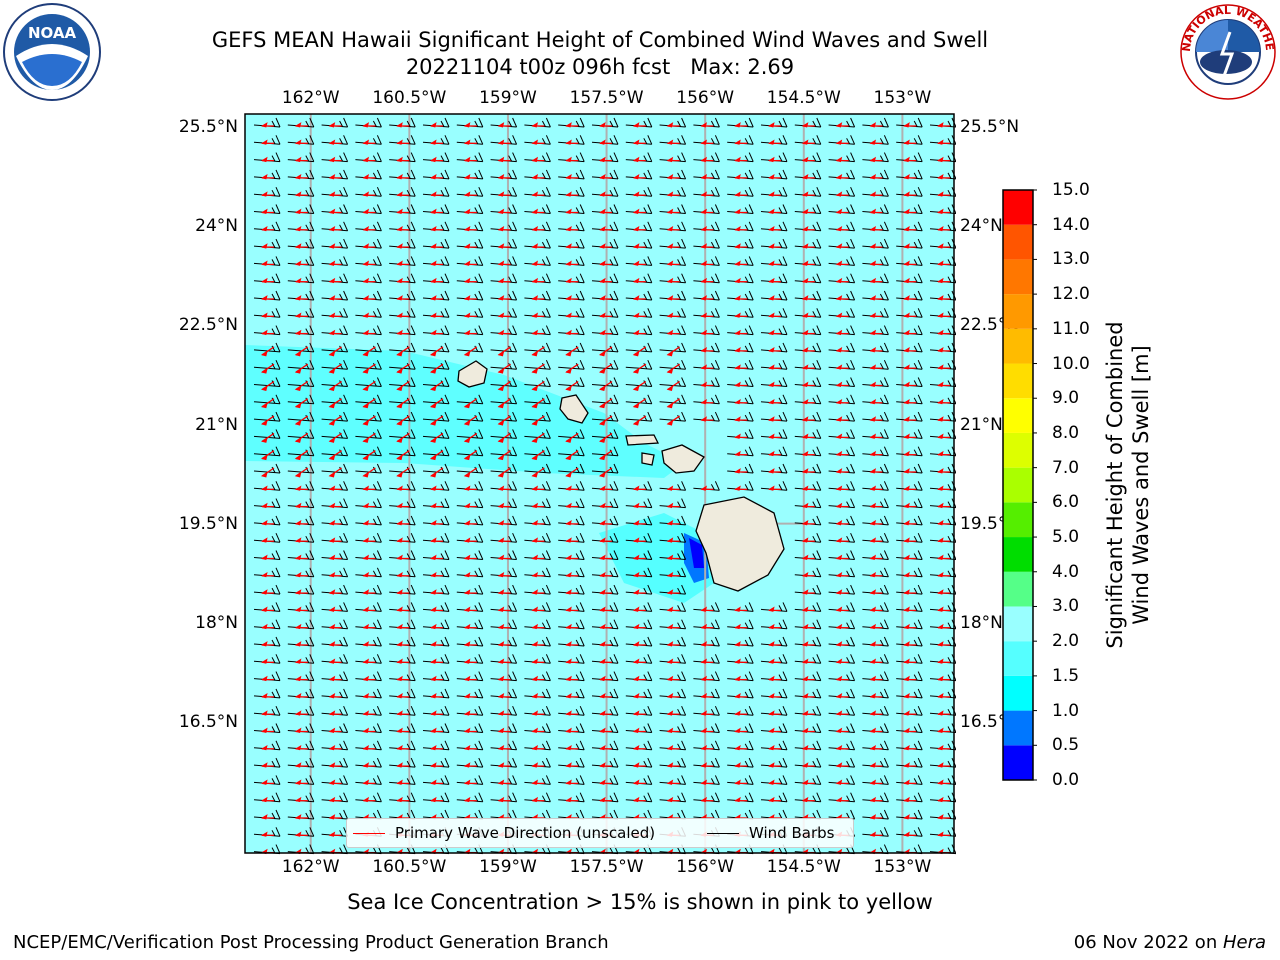 This screenshot has width=1280, height=960. I want to click on island-oahu, so click(574, 409).